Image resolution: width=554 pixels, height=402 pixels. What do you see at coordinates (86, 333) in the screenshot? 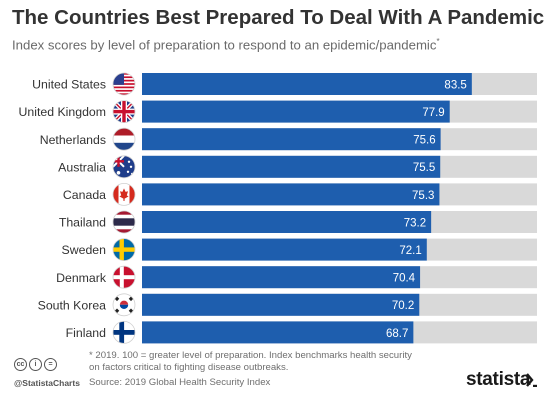
I see `category-label: Finland` at bounding box center [86, 333].